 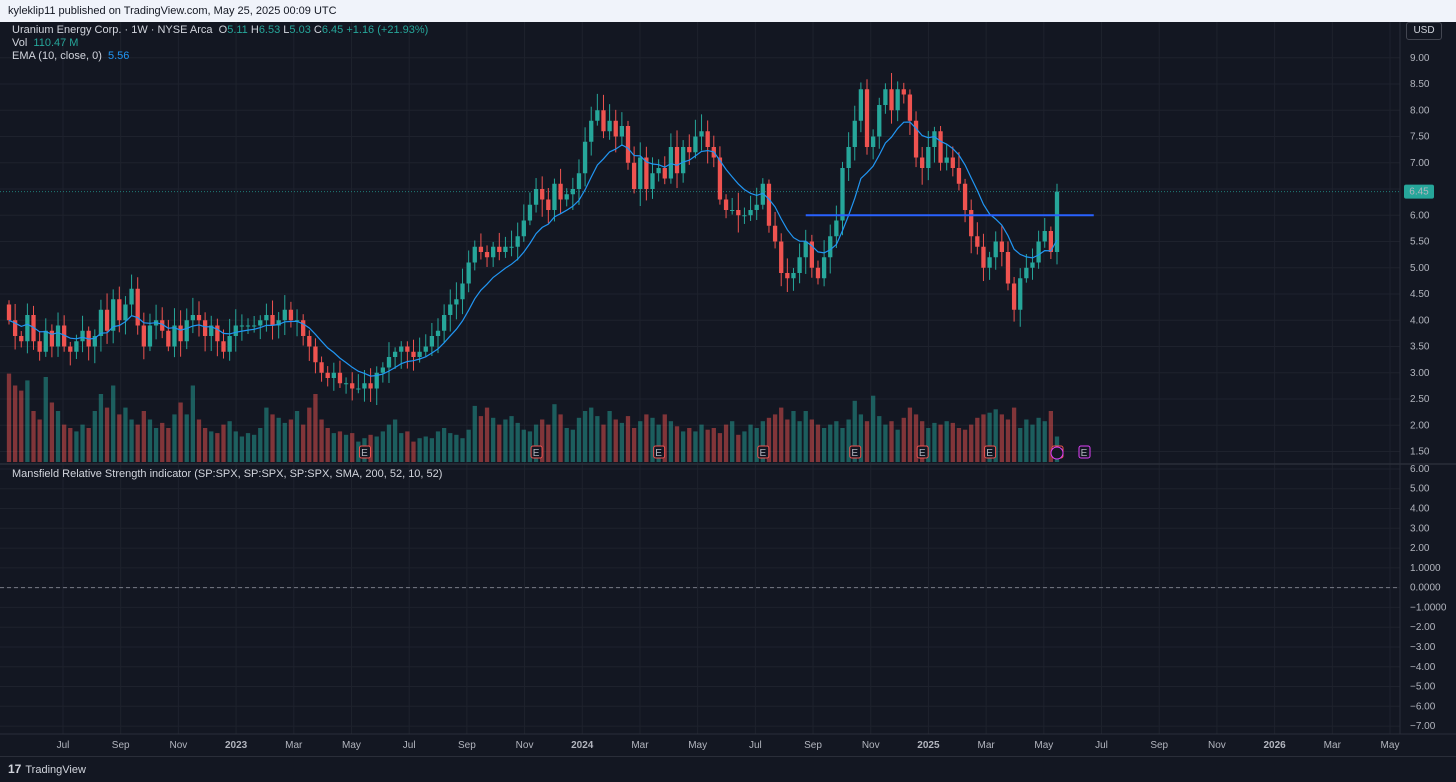 I want to click on legend-volume-row: Vol 110.47 M, so click(x=45, y=43).